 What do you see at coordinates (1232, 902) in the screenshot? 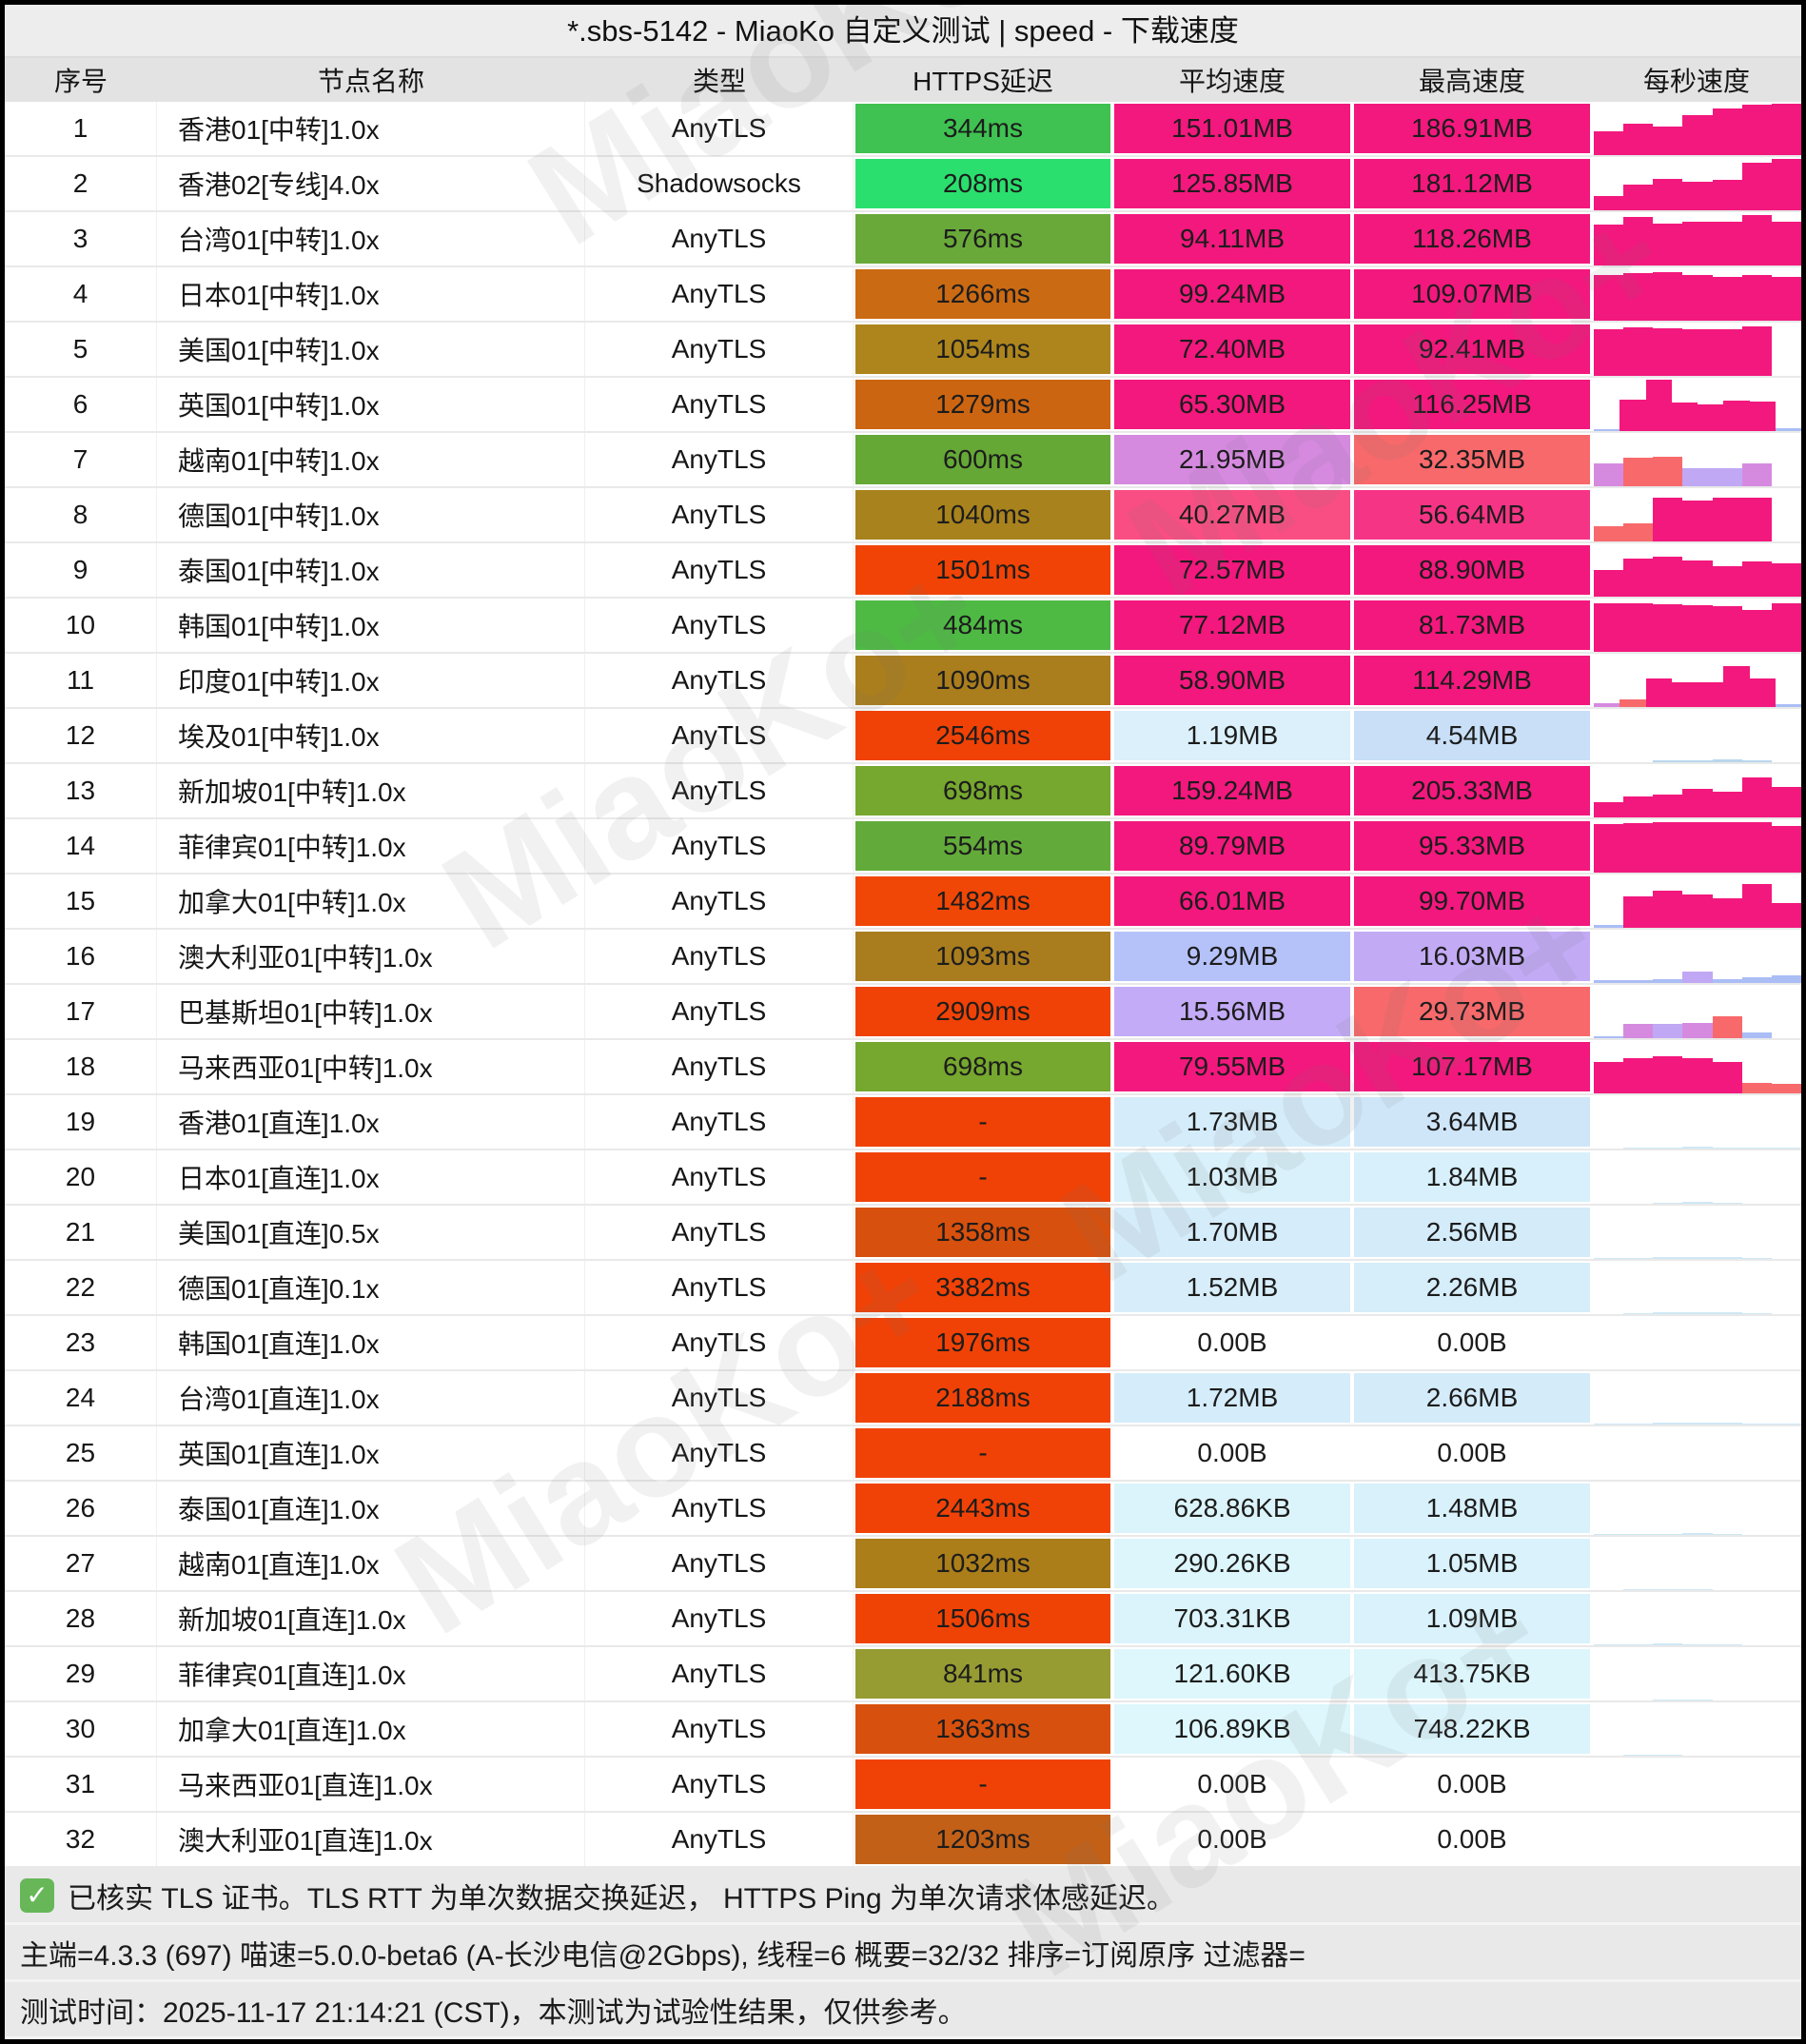
I see `avg-speed-cell: 66.01MB` at bounding box center [1232, 902].